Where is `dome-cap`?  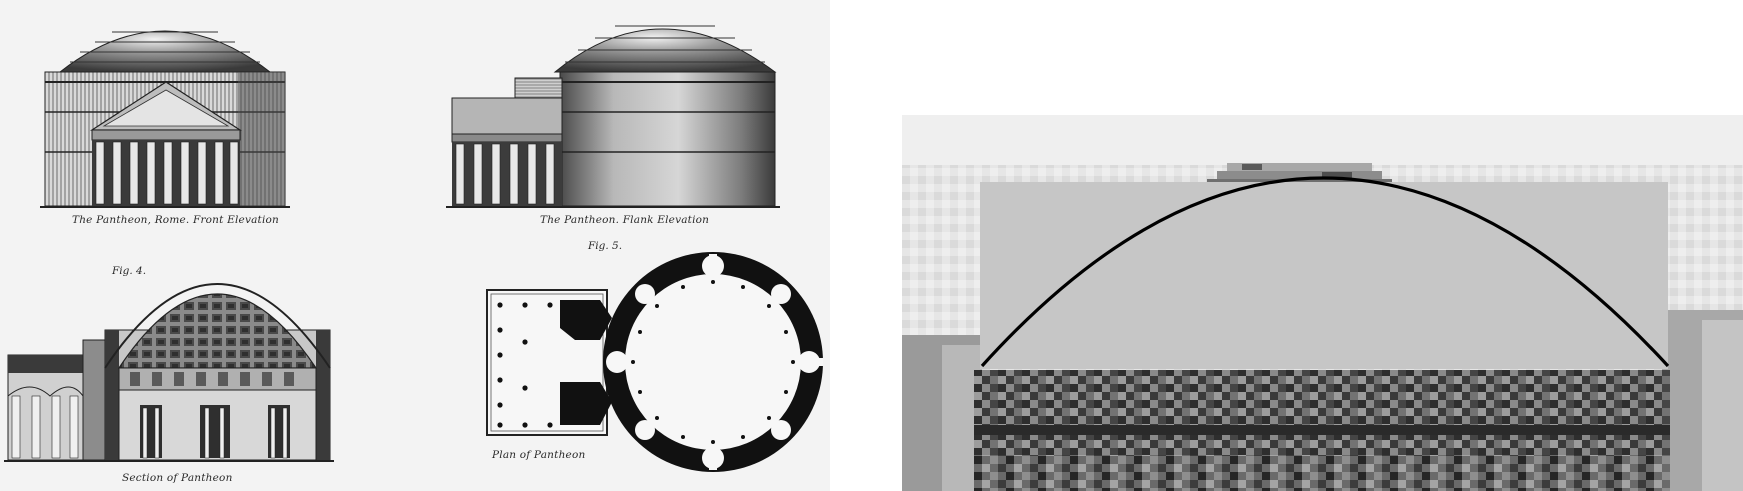
dome-cap is located at coordinates (1299, 173).